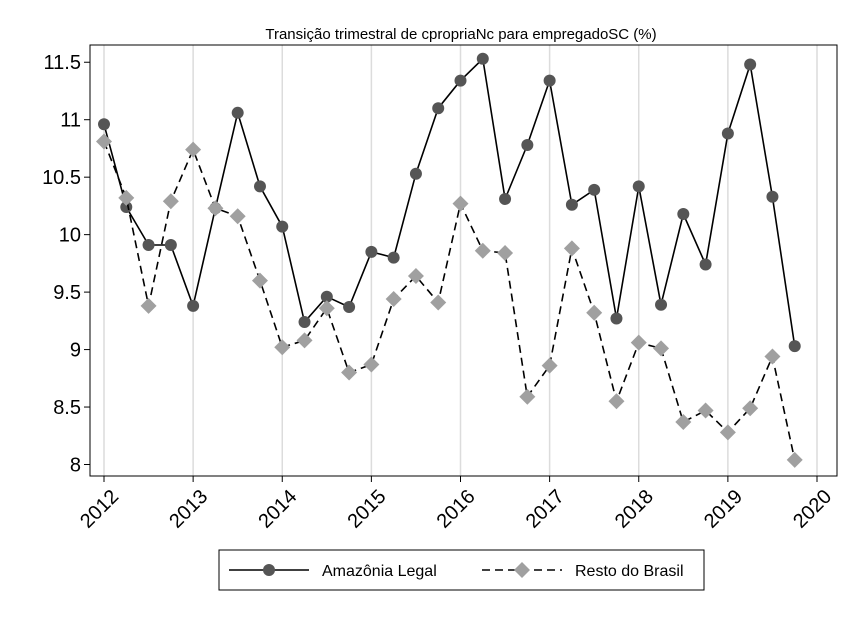 The height and width of the screenshot is (620, 852). I want to click on y-tick-label: 9, so click(75, 351).